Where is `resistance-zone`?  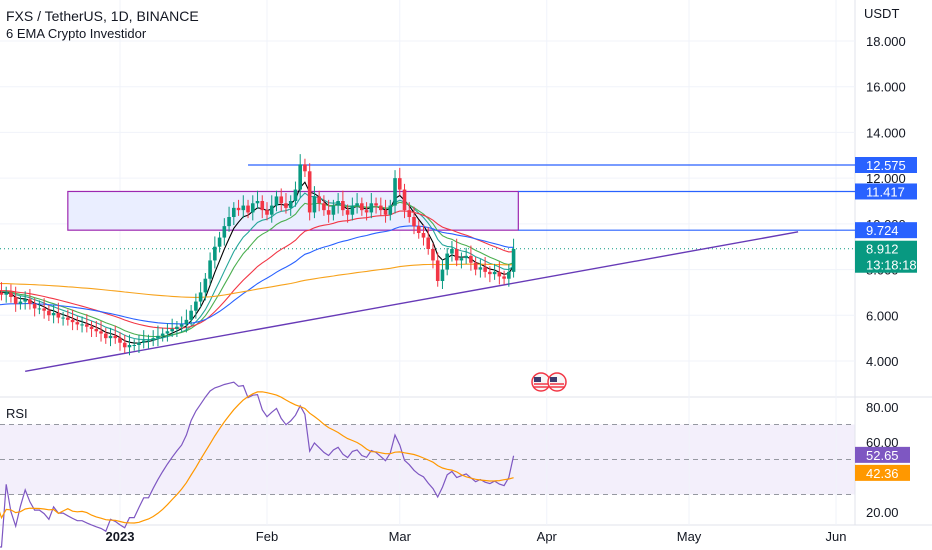 resistance-zone is located at coordinates (293, 210).